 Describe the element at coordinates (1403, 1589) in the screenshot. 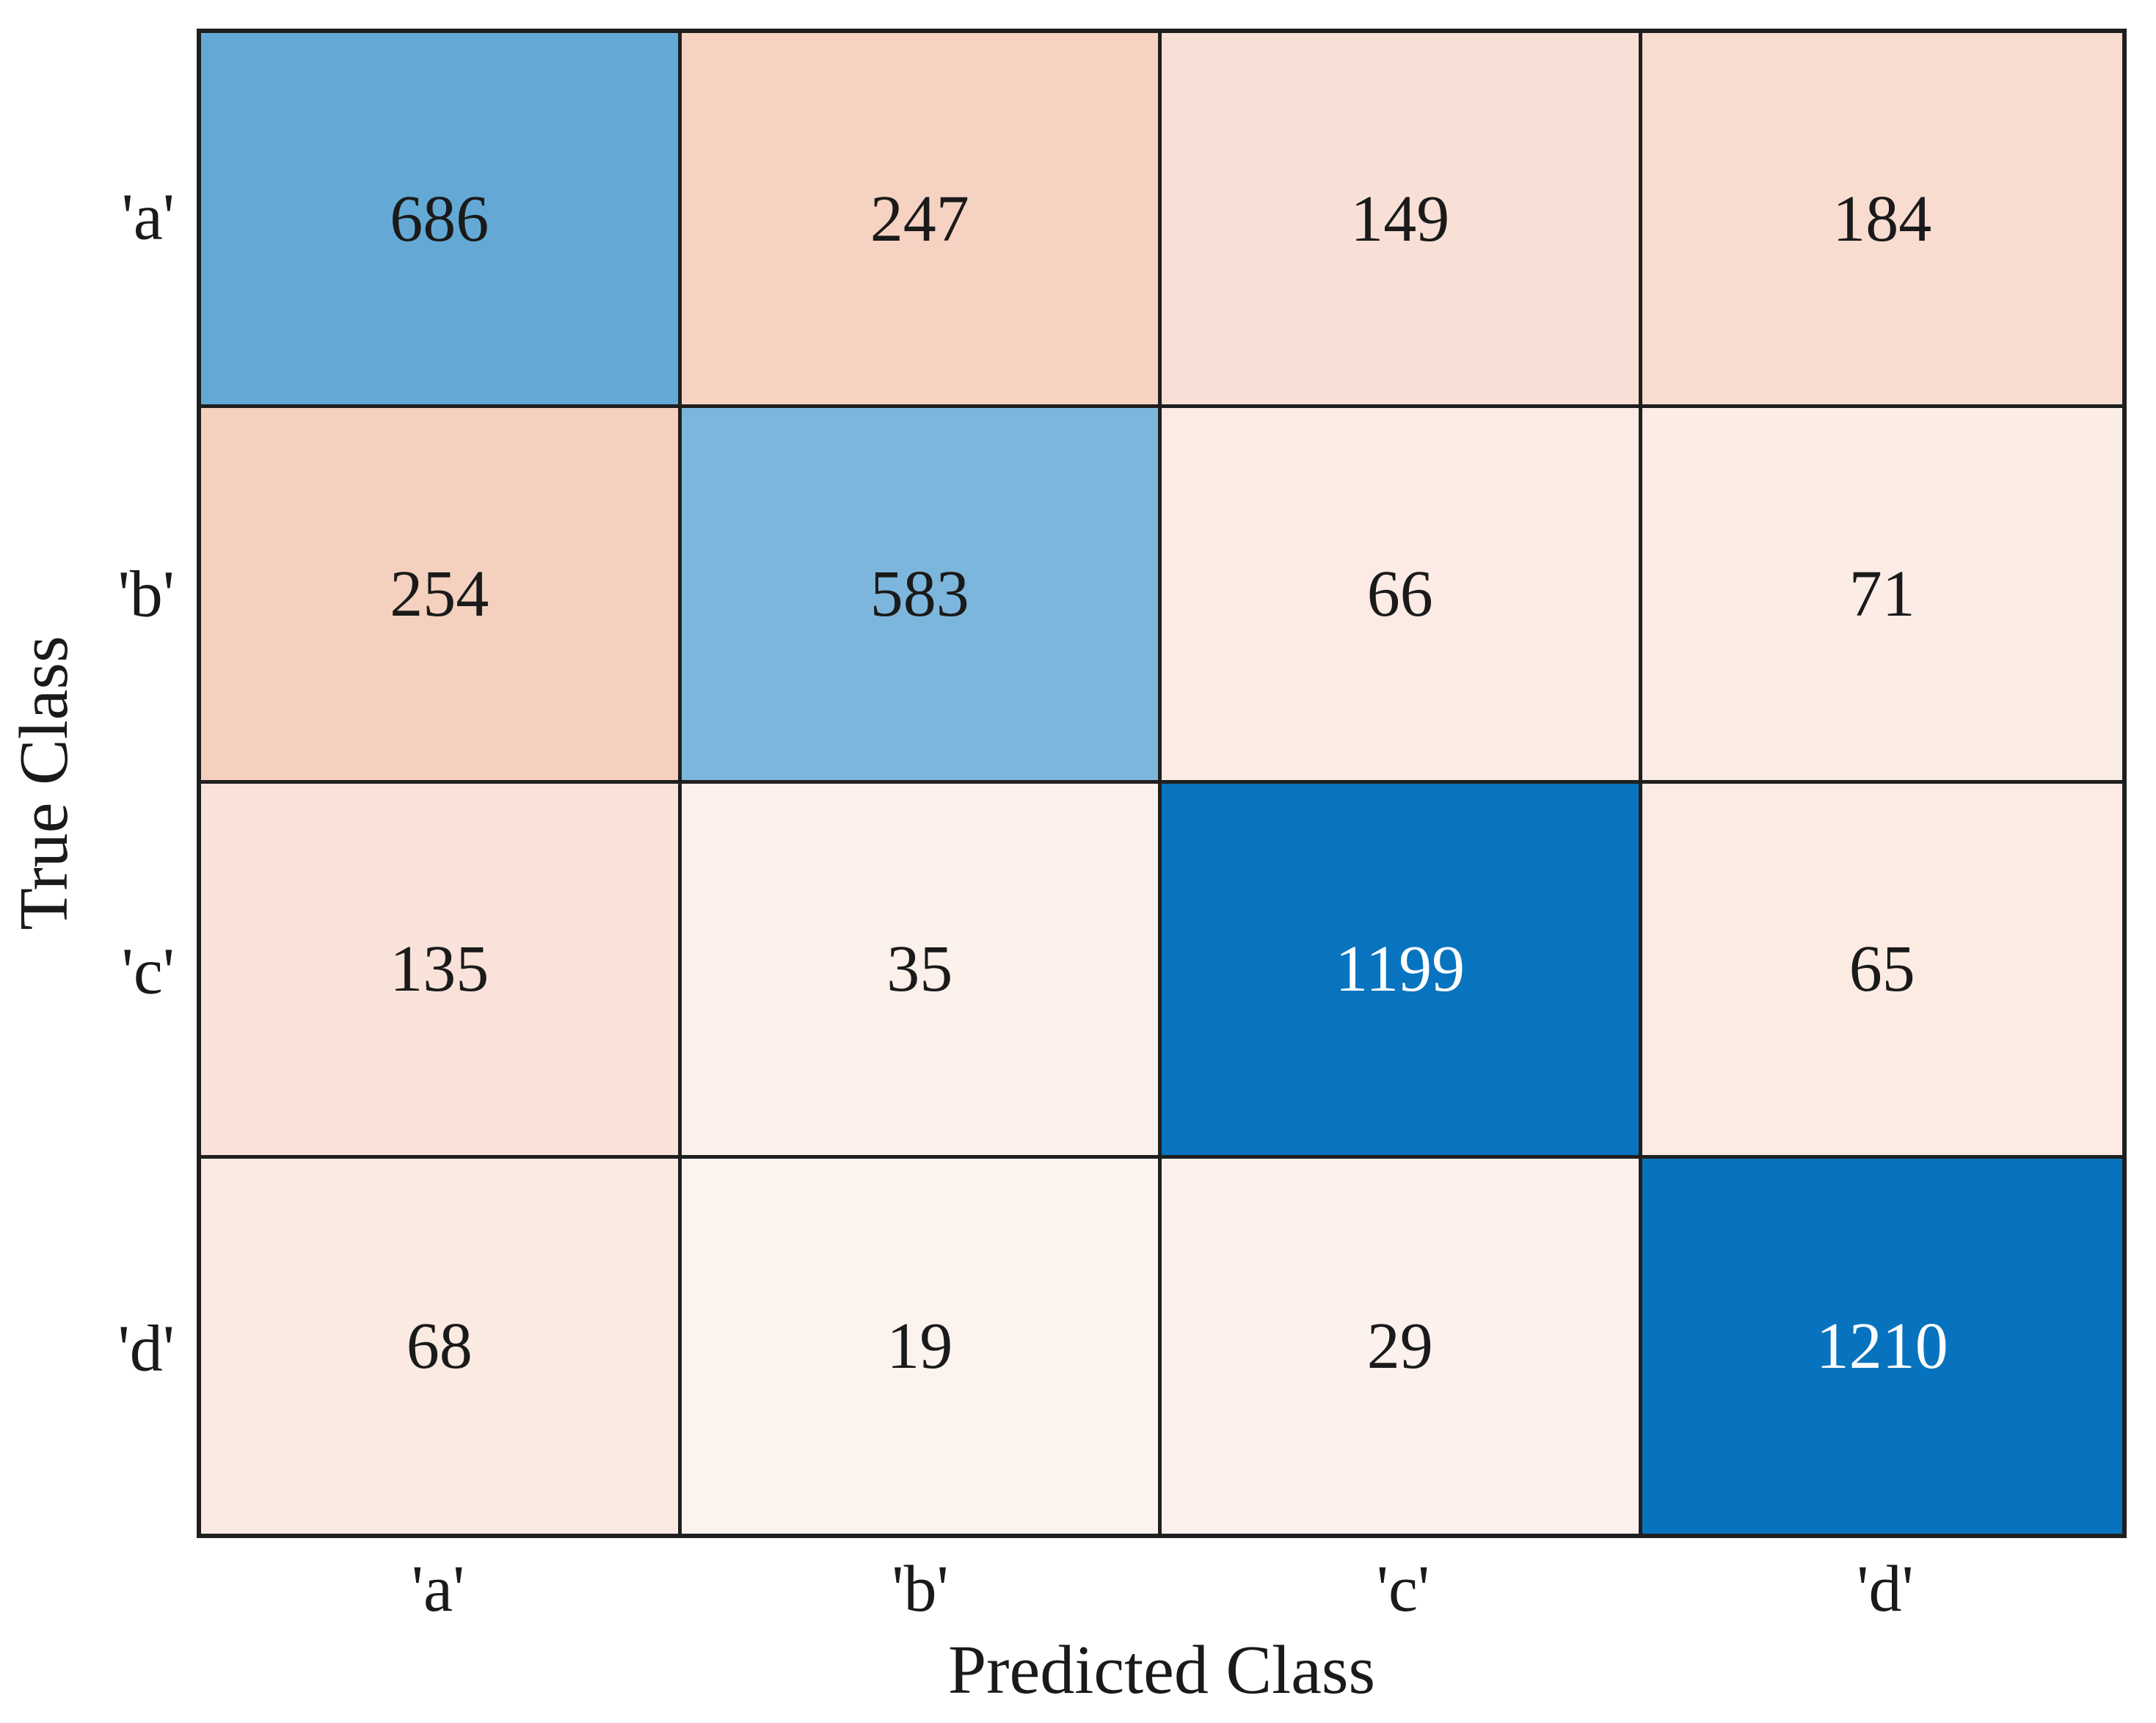

I see `col-tick-c: 'c'` at that location.